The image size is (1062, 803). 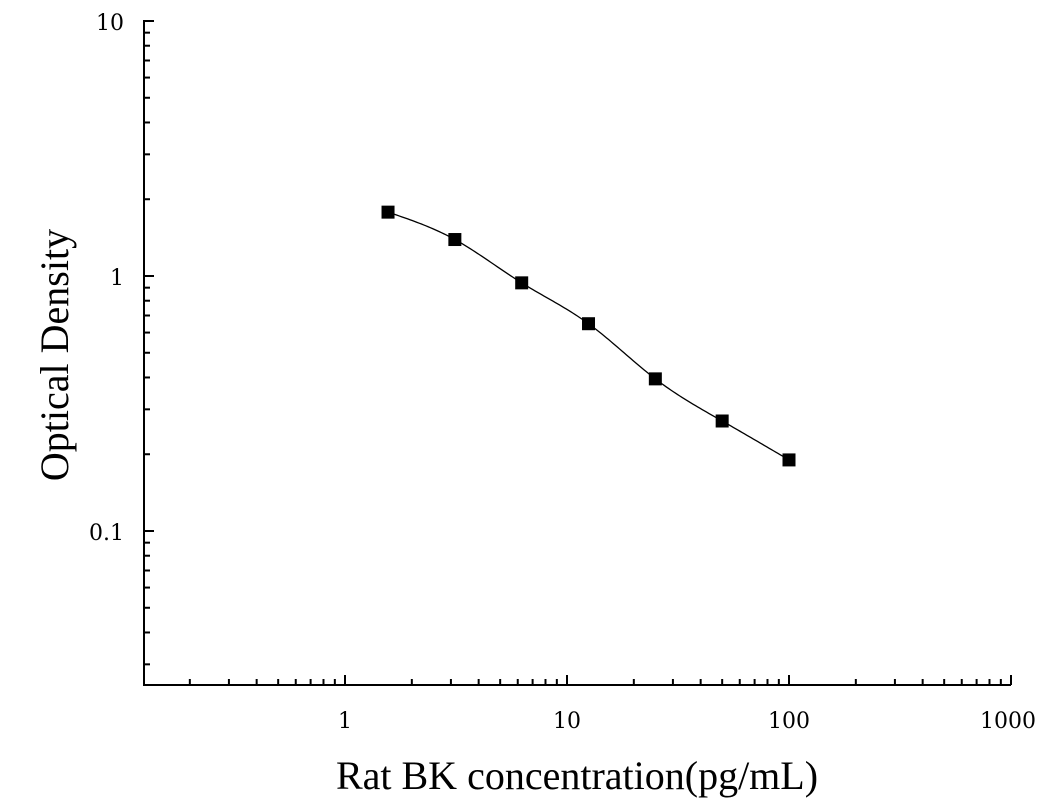 I want to click on fit-curve, so click(x=588, y=336).